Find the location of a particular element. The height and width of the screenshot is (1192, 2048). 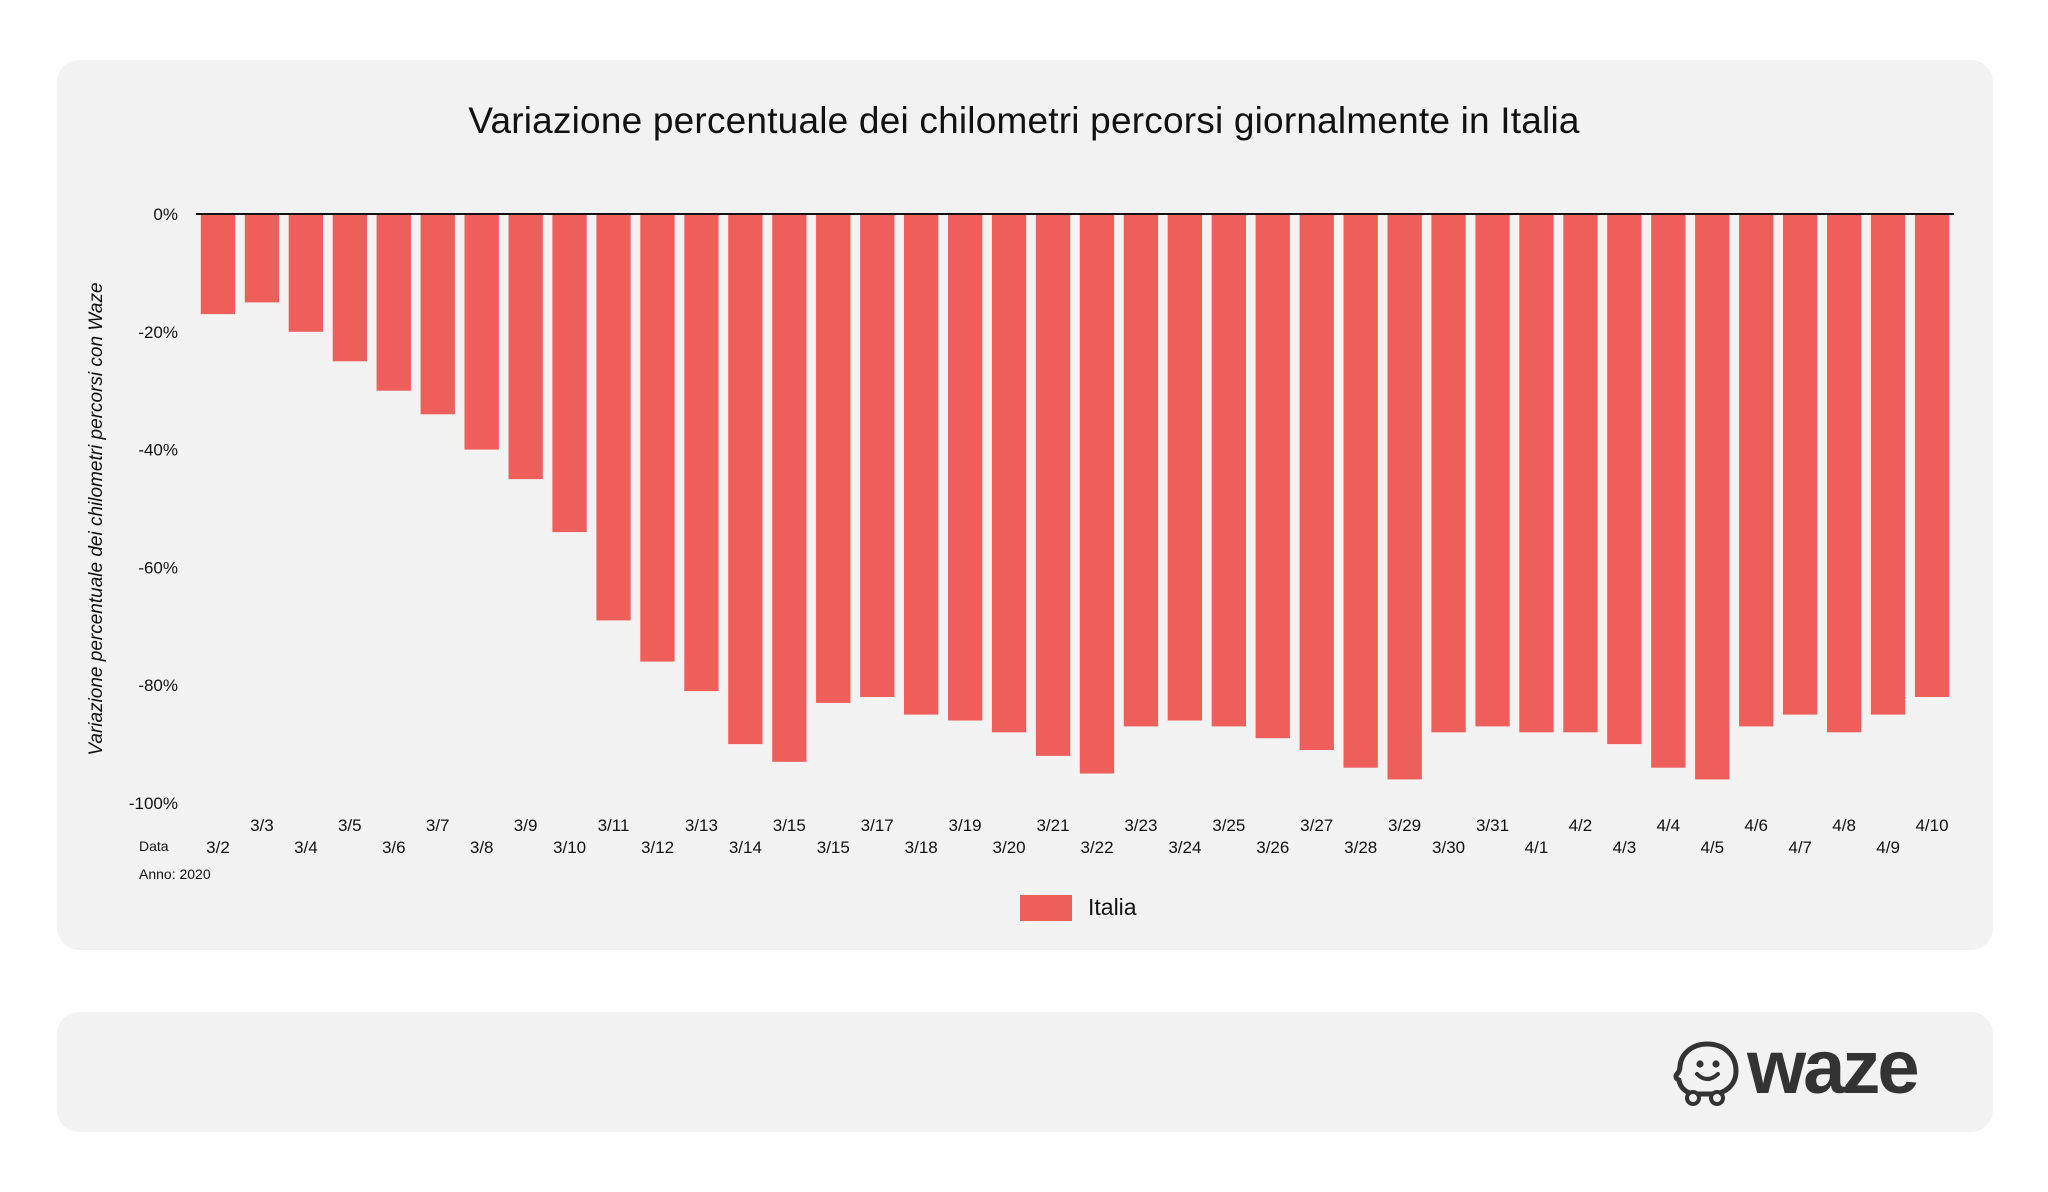

waze-smiley-icon is located at coordinates (1706, 1073).